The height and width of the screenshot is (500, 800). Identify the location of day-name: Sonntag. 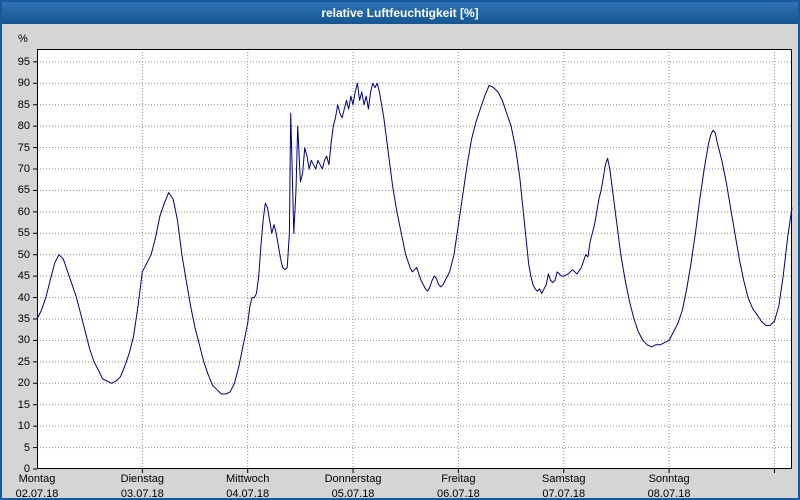
(669, 479).